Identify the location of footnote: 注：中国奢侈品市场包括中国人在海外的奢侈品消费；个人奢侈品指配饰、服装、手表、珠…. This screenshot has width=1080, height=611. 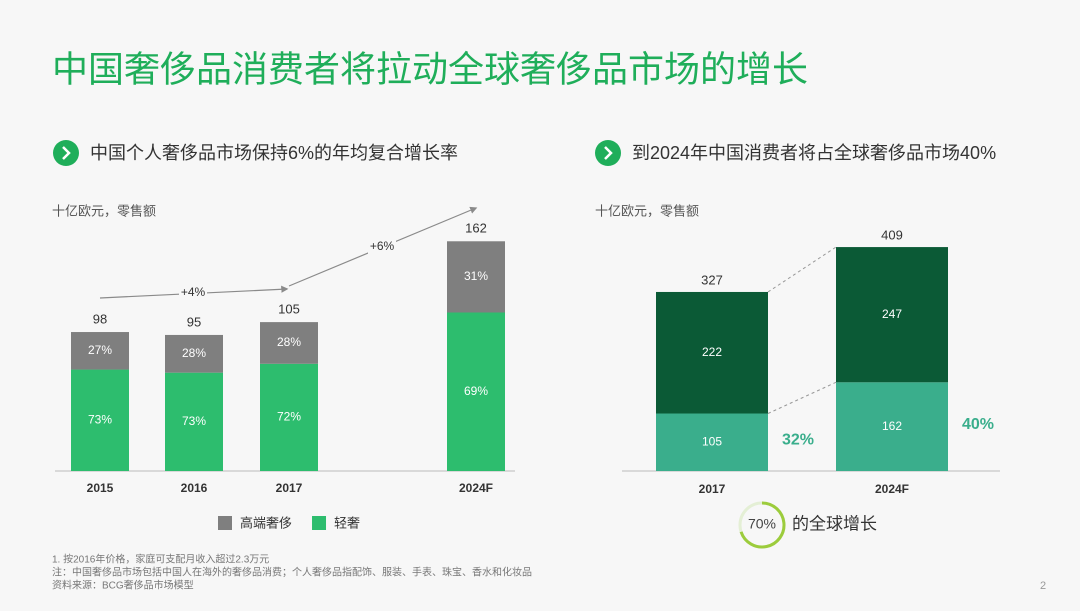
(292, 572).